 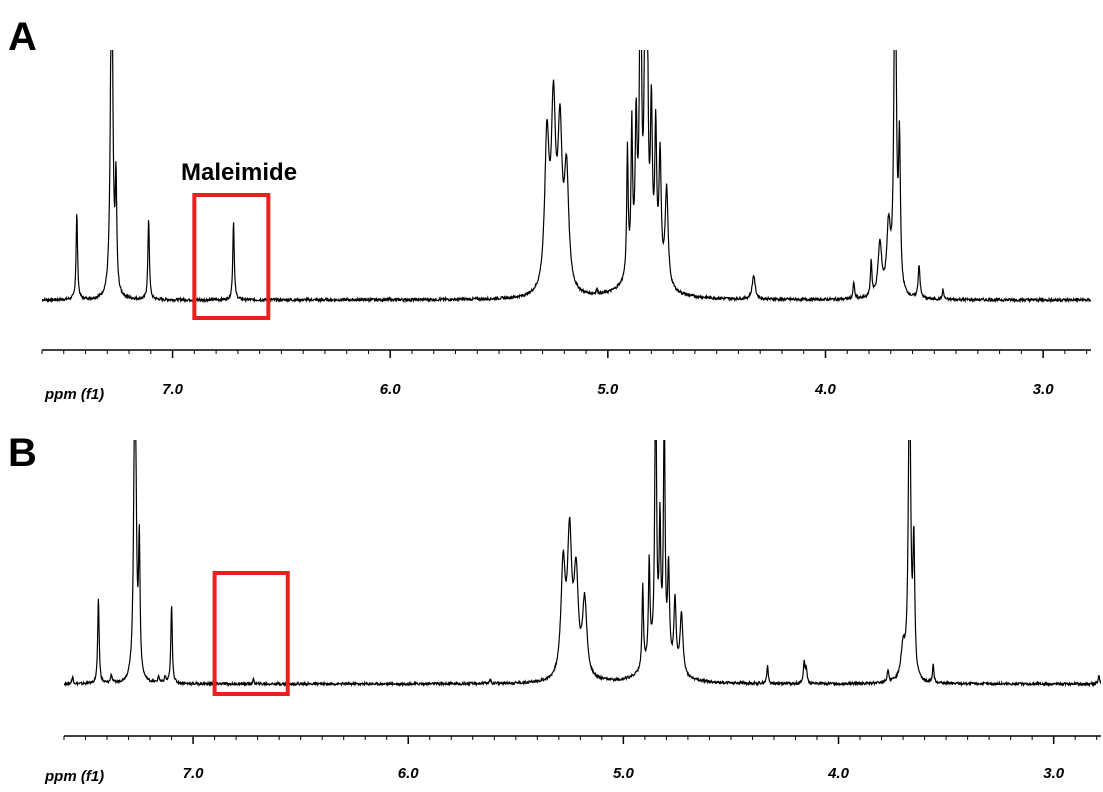 I want to click on panel-label: A, so click(x=22, y=37).